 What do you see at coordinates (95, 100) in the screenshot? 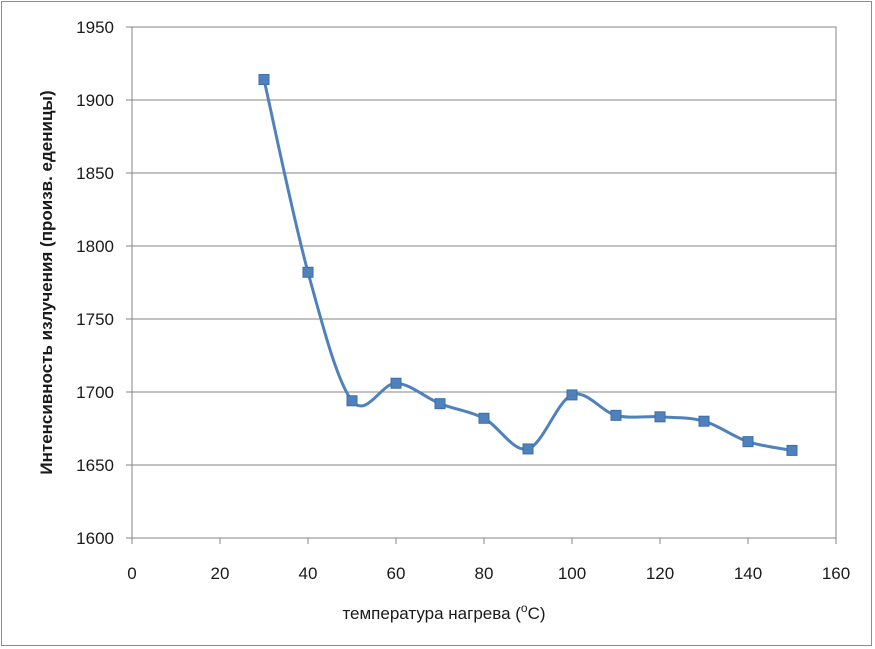
I see `y-tick-label: 1900` at bounding box center [95, 100].